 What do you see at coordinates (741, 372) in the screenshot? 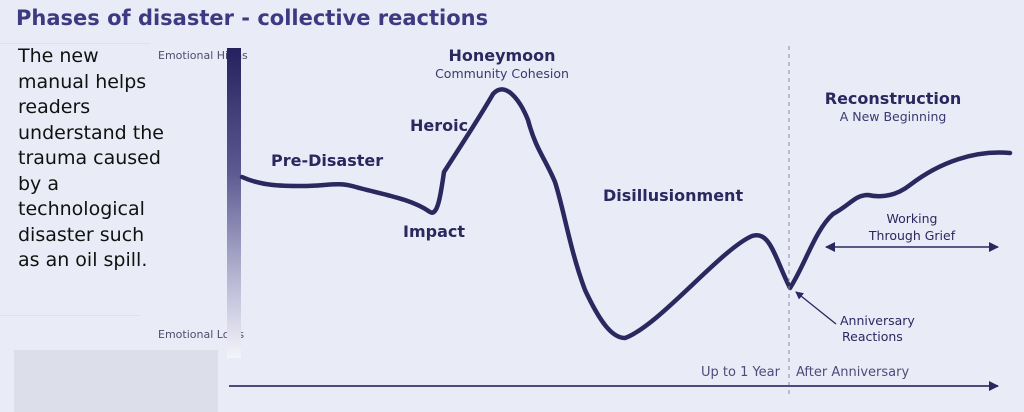
I see `label-up-to-one-year: Up to 1 Year` at bounding box center [741, 372].